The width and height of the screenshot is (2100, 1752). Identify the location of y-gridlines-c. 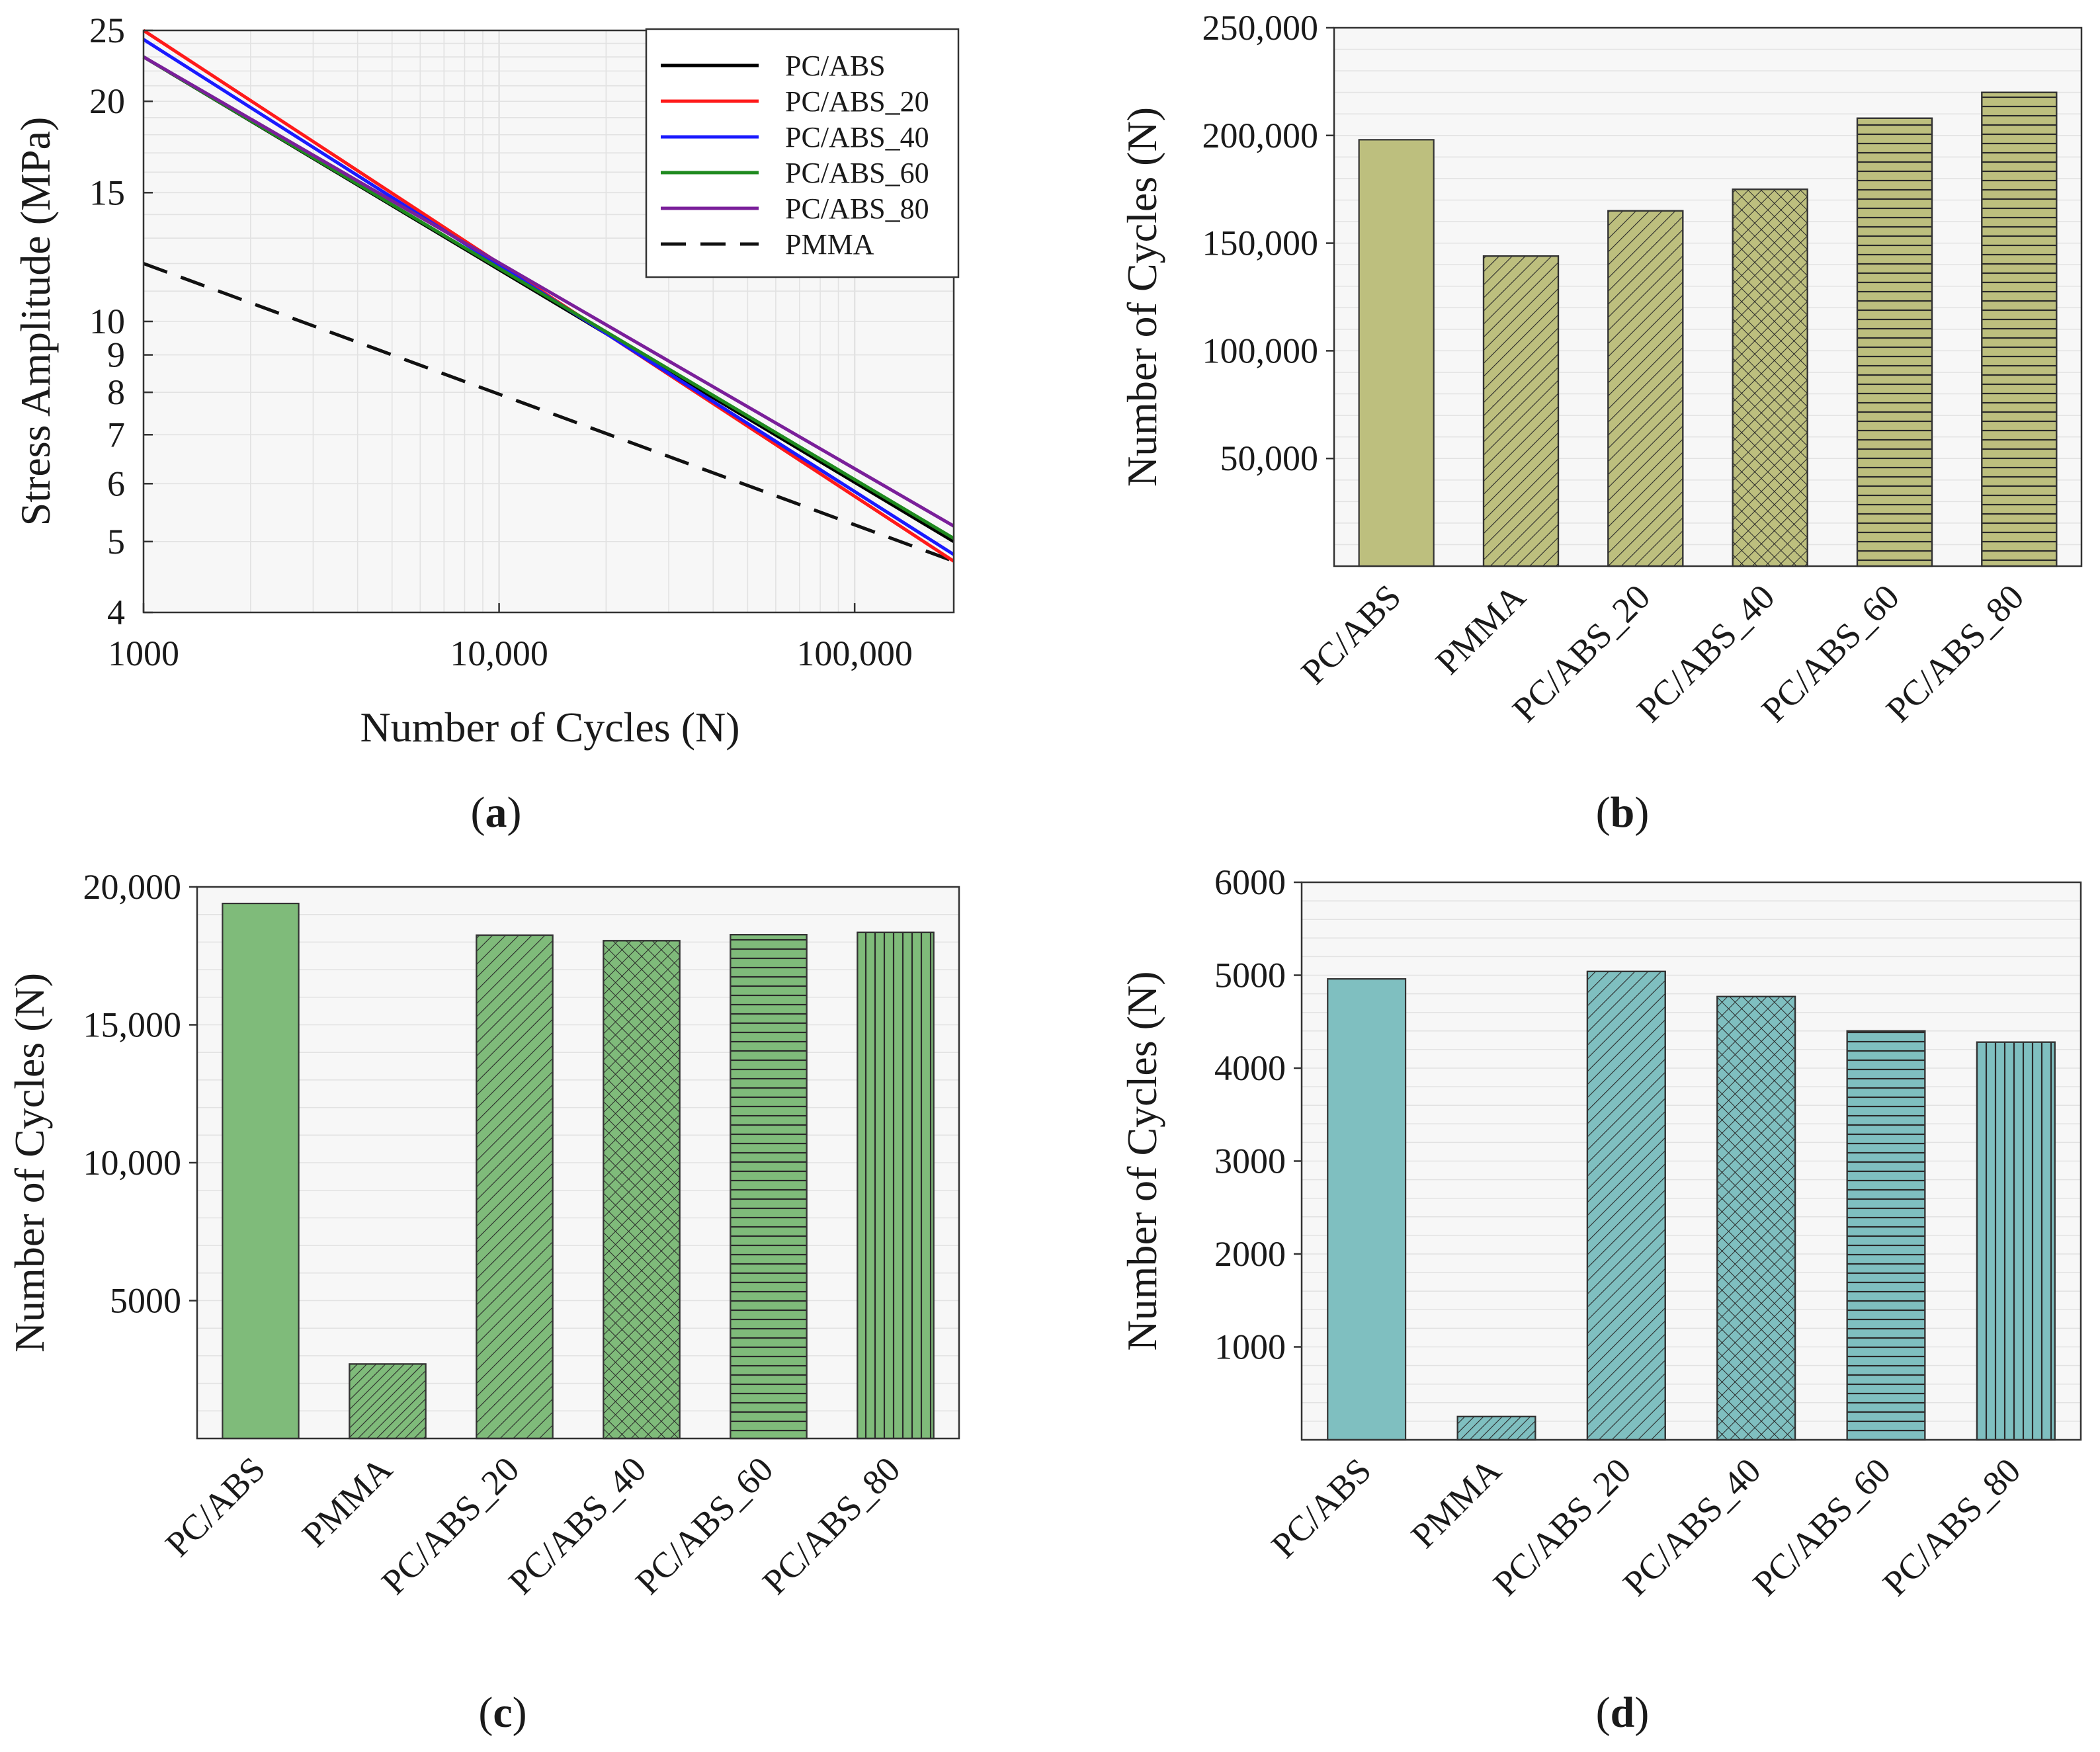
(578, 1163).